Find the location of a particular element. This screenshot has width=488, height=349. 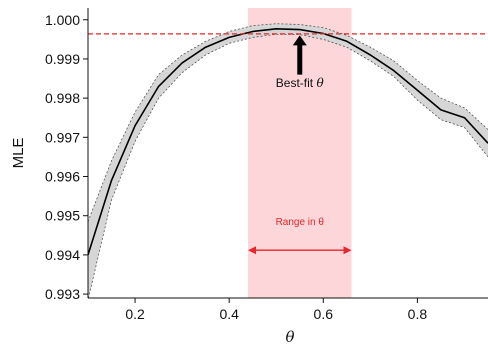

y-tick-label: 0.993 is located at coordinates (62, 294).